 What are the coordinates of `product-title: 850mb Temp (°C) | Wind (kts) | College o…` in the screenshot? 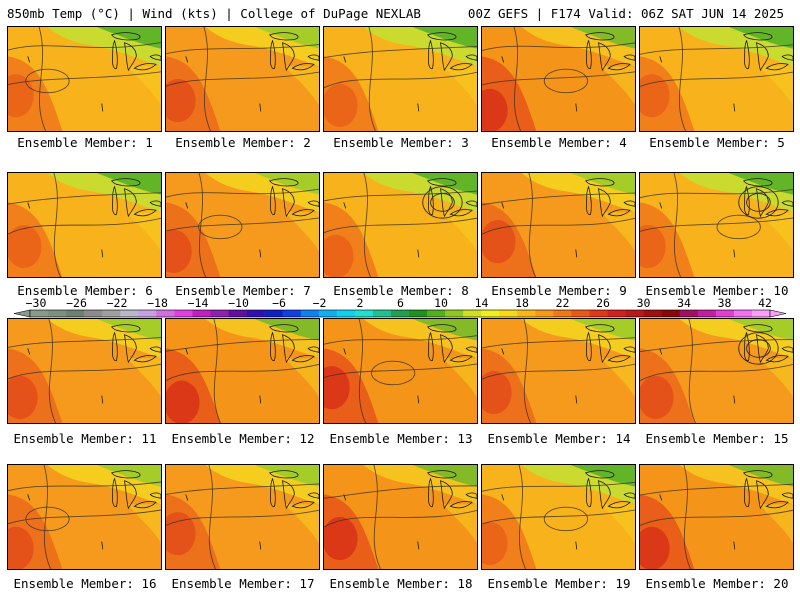 It's located at (214, 13).